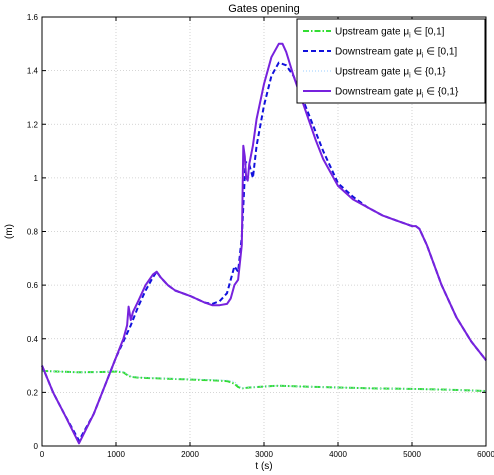 Image resolution: width=494 pixels, height=475 pixels. Describe the element at coordinates (33, 339) in the screenshot. I see `y-tick-label: 0.4` at that location.